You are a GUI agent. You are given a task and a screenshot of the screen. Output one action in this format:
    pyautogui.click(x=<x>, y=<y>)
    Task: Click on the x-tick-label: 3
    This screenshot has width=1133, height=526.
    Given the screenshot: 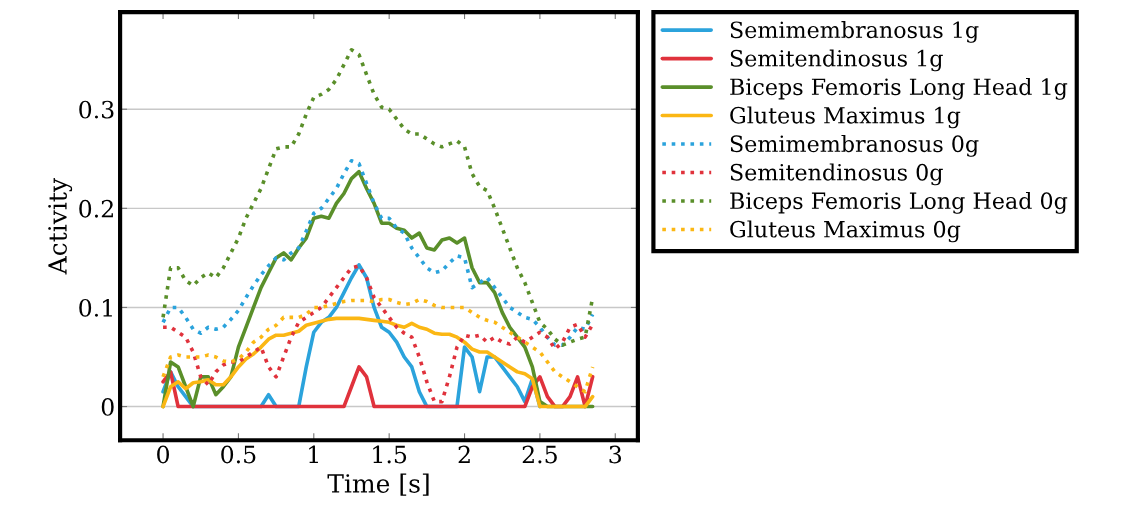 What is the action you would take?
    pyautogui.click(x=615, y=454)
    